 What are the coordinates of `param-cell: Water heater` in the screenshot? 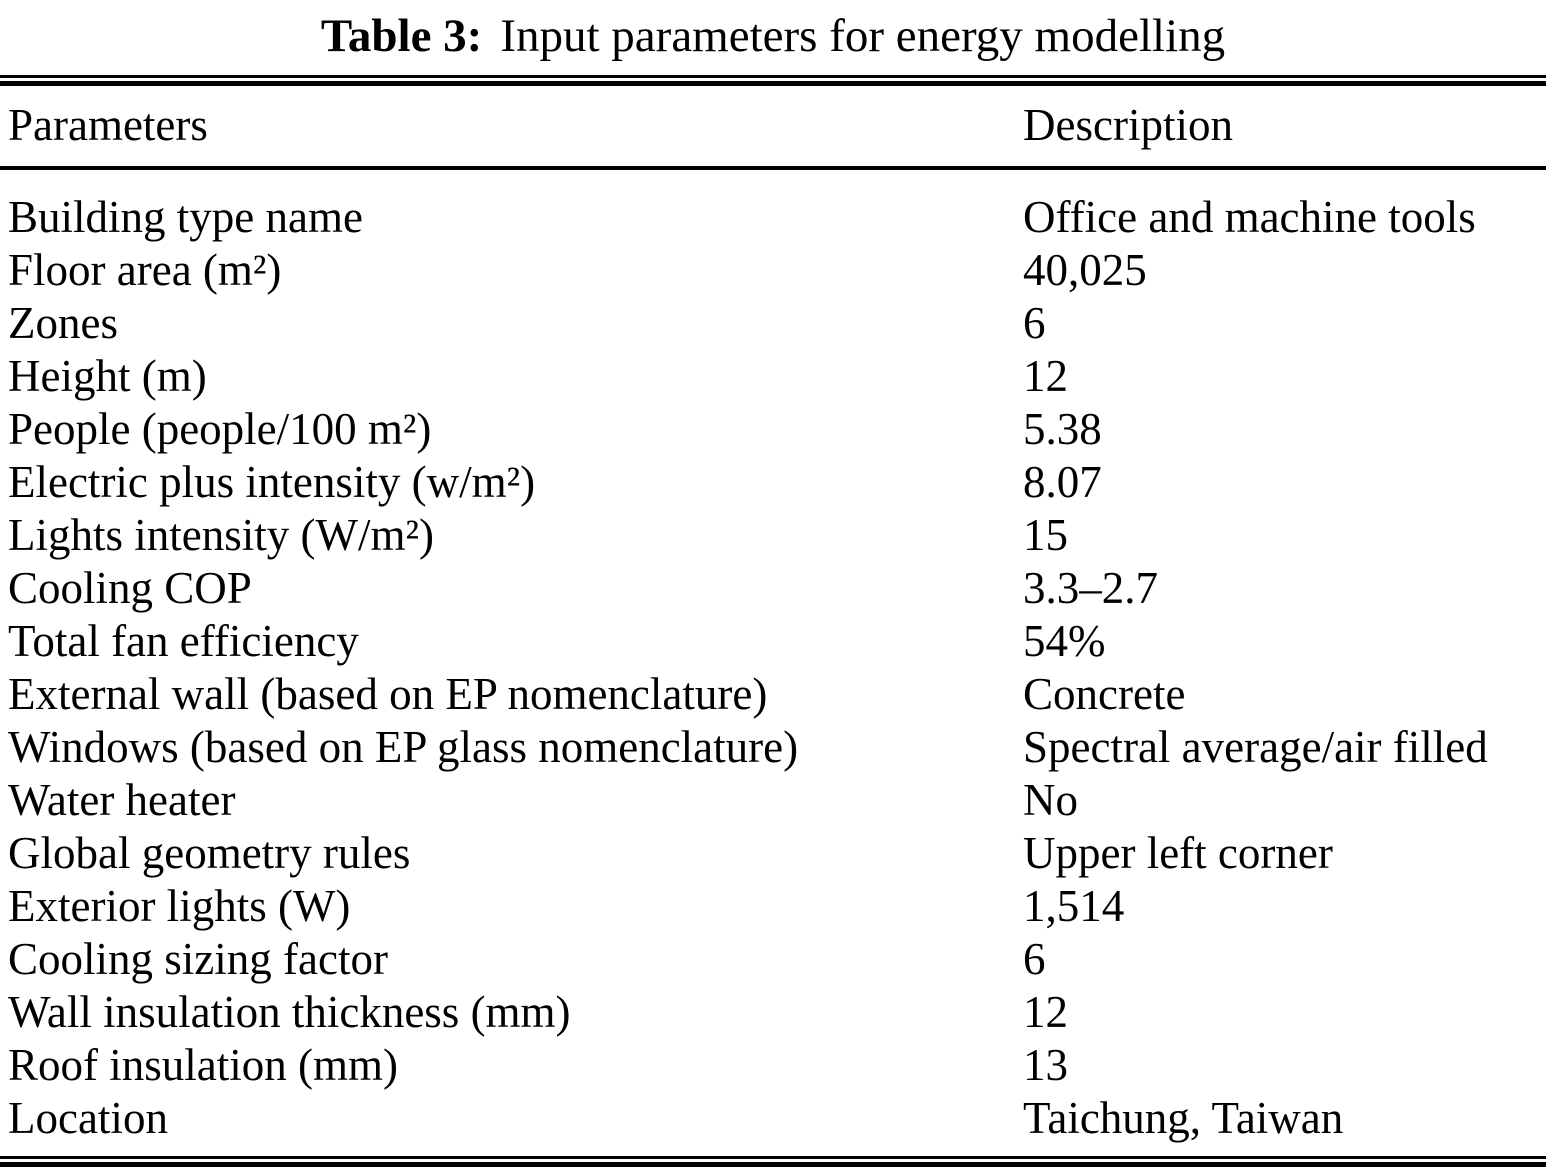 It's located at (122, 800).